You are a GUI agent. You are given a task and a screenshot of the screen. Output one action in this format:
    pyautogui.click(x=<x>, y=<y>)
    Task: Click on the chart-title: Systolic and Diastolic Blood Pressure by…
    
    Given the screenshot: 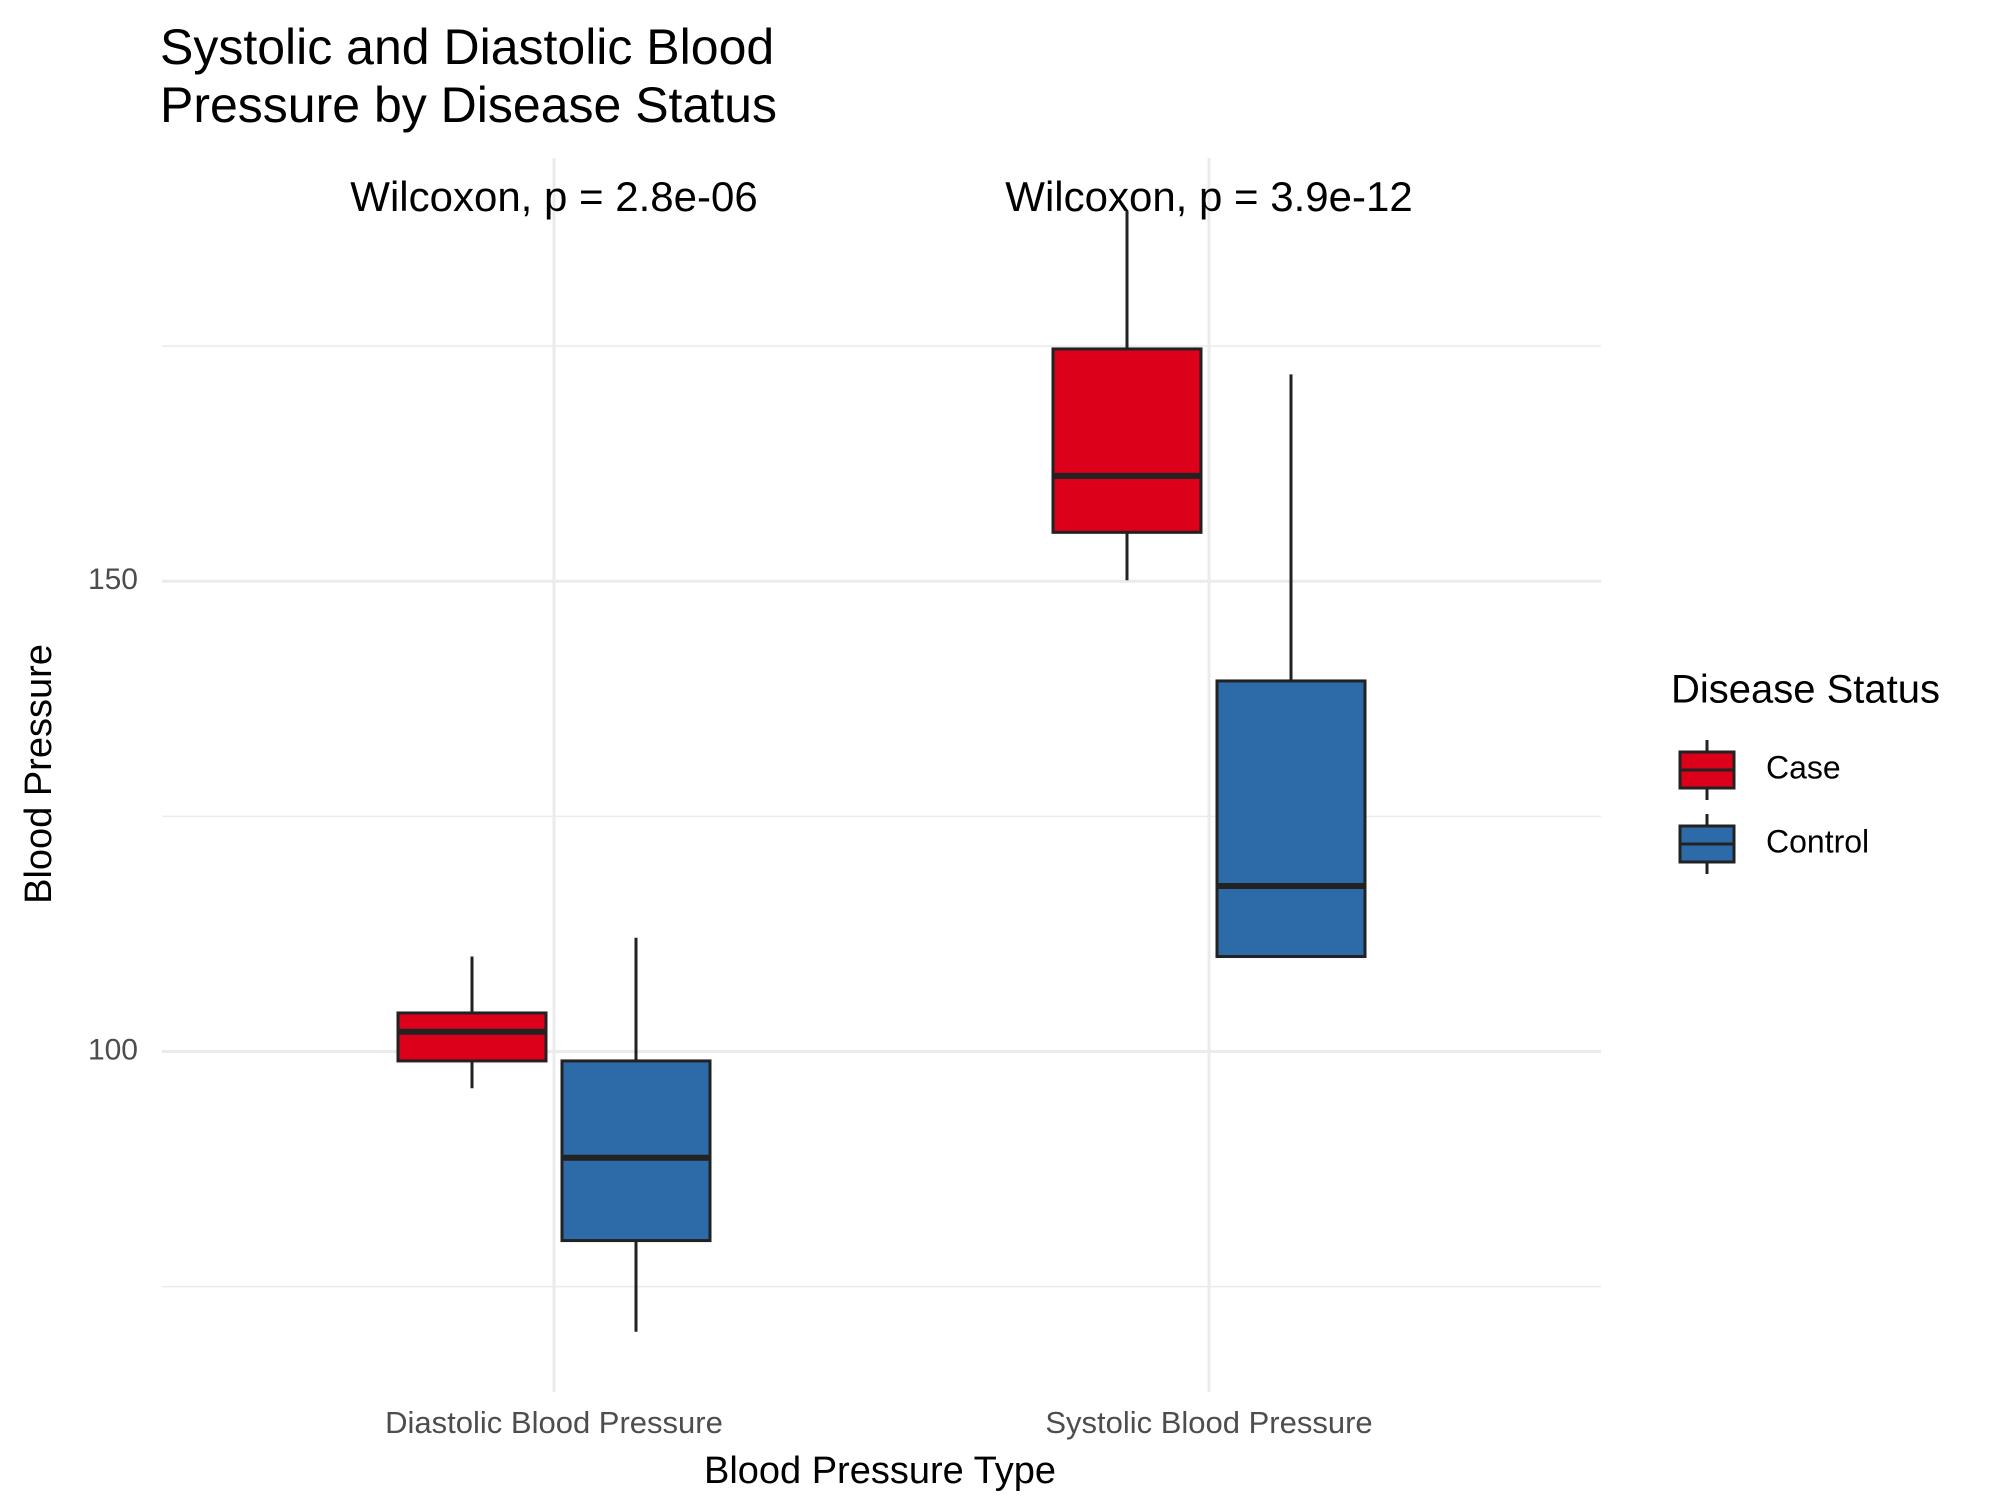 What is the action you would take?
    pyautogui.click(x=468, y=76)
    